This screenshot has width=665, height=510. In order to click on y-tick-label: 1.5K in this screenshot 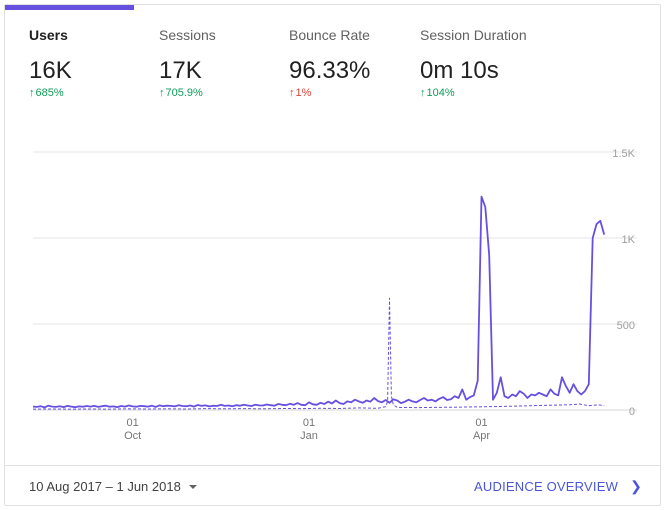, I will do `click(623, 154)`.